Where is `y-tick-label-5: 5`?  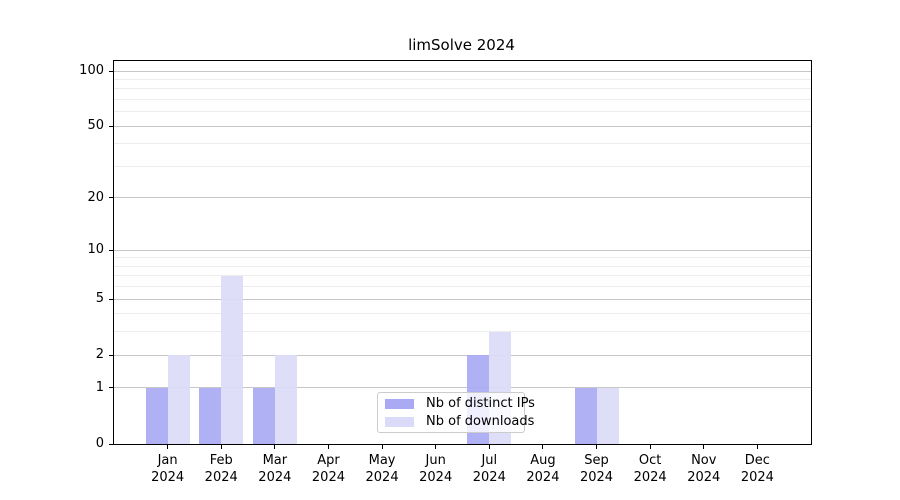
y-tick-label-5: 5 is located at coordinates (99, 299).